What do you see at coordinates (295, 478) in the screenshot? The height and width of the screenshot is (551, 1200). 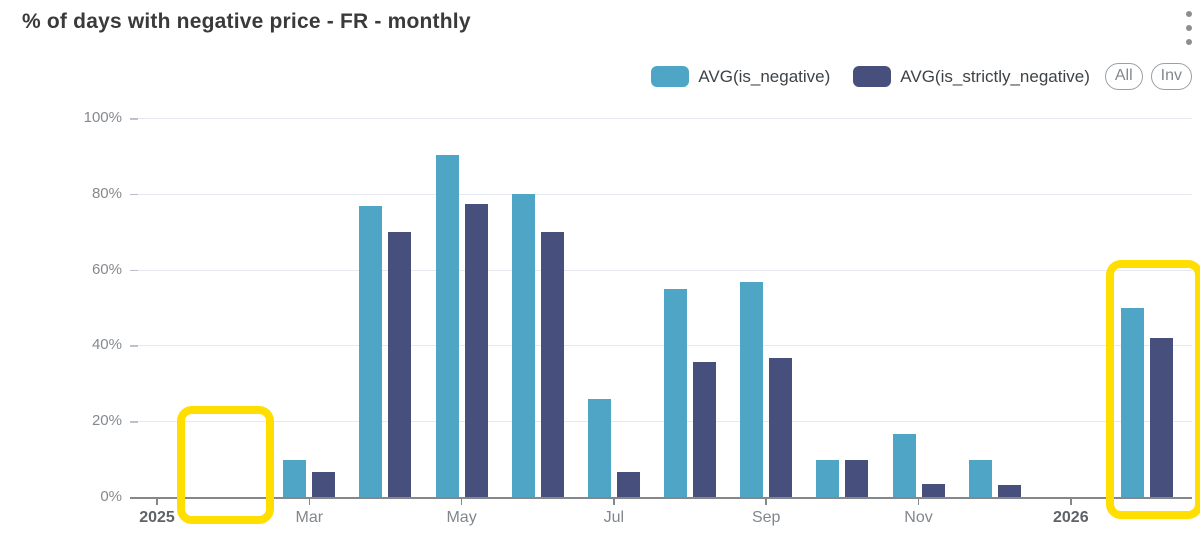 I see `bar-is-negative-mar-2025` at bounding box center [295, 478].